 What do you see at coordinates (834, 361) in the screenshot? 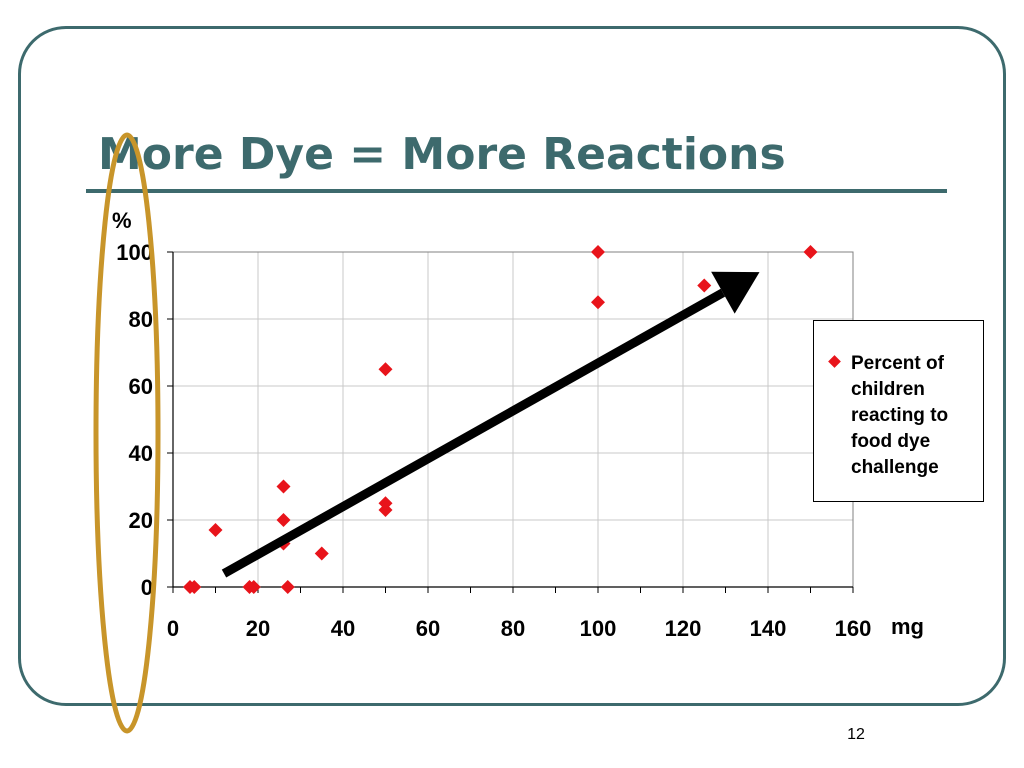
I see `legend-diamond-icon` at bounding box center [834, 361].